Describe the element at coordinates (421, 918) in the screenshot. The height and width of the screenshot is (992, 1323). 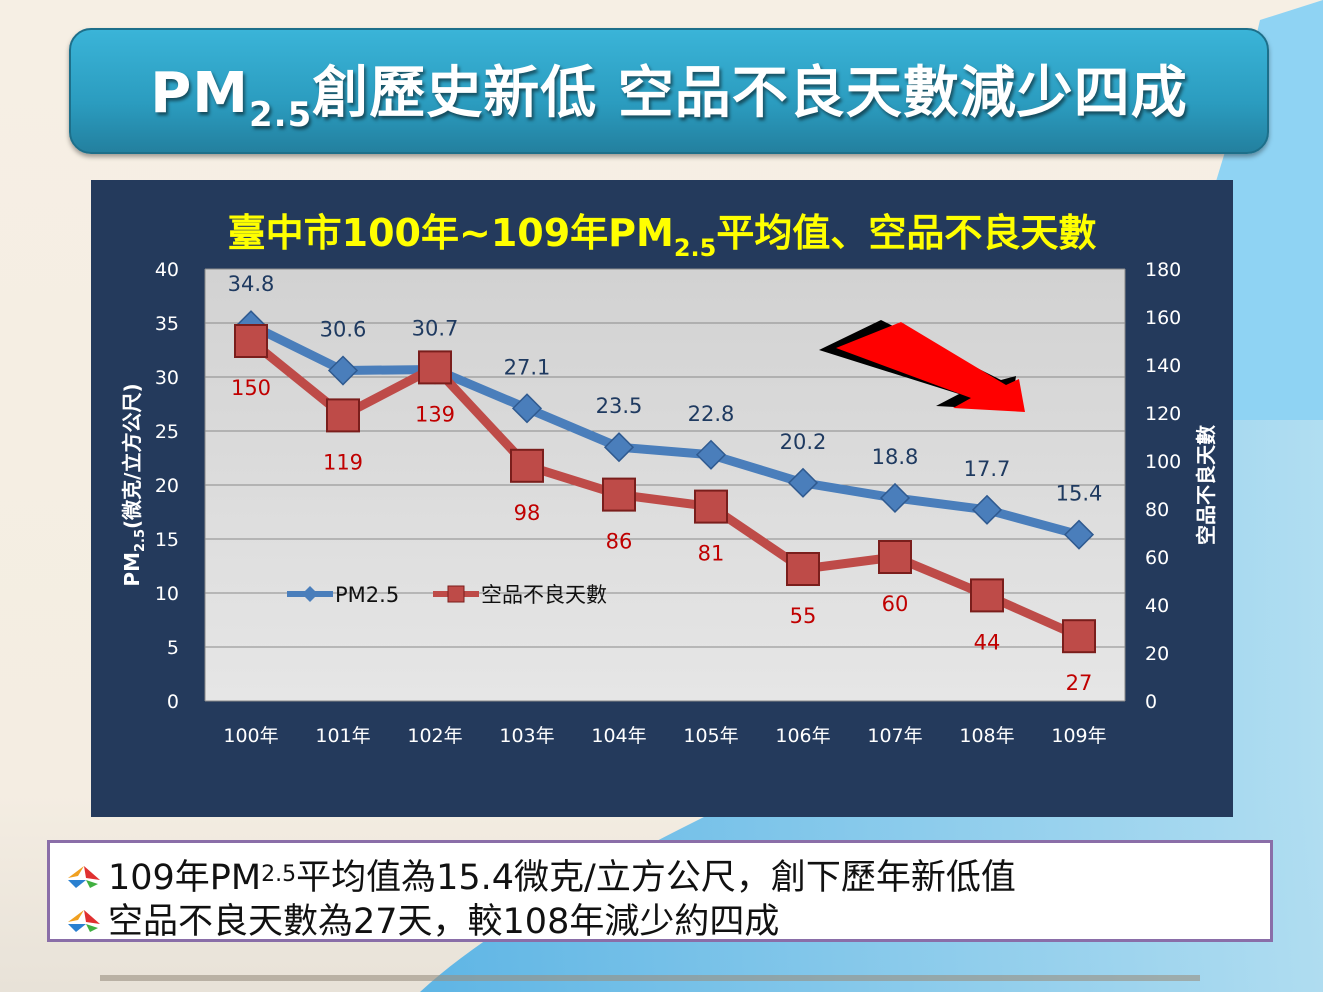
I see `summary-note-2: 空品不良天數為27天，較108年減少約四成` at that location.